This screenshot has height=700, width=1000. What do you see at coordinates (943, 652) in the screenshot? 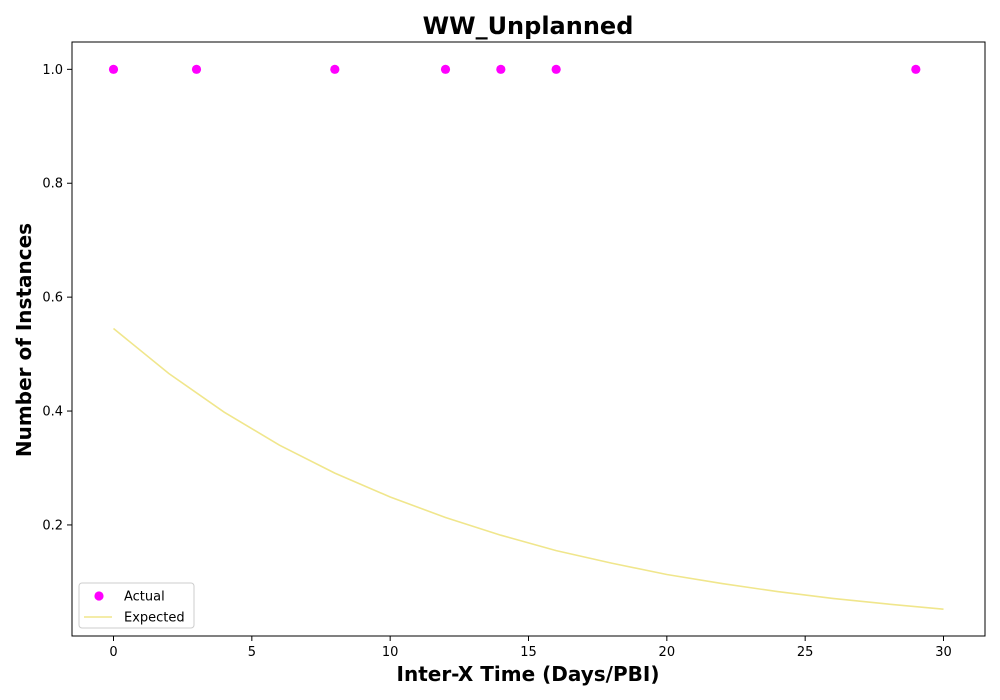
I see `x-tick-label: 30` at bounding box center [943, 652].